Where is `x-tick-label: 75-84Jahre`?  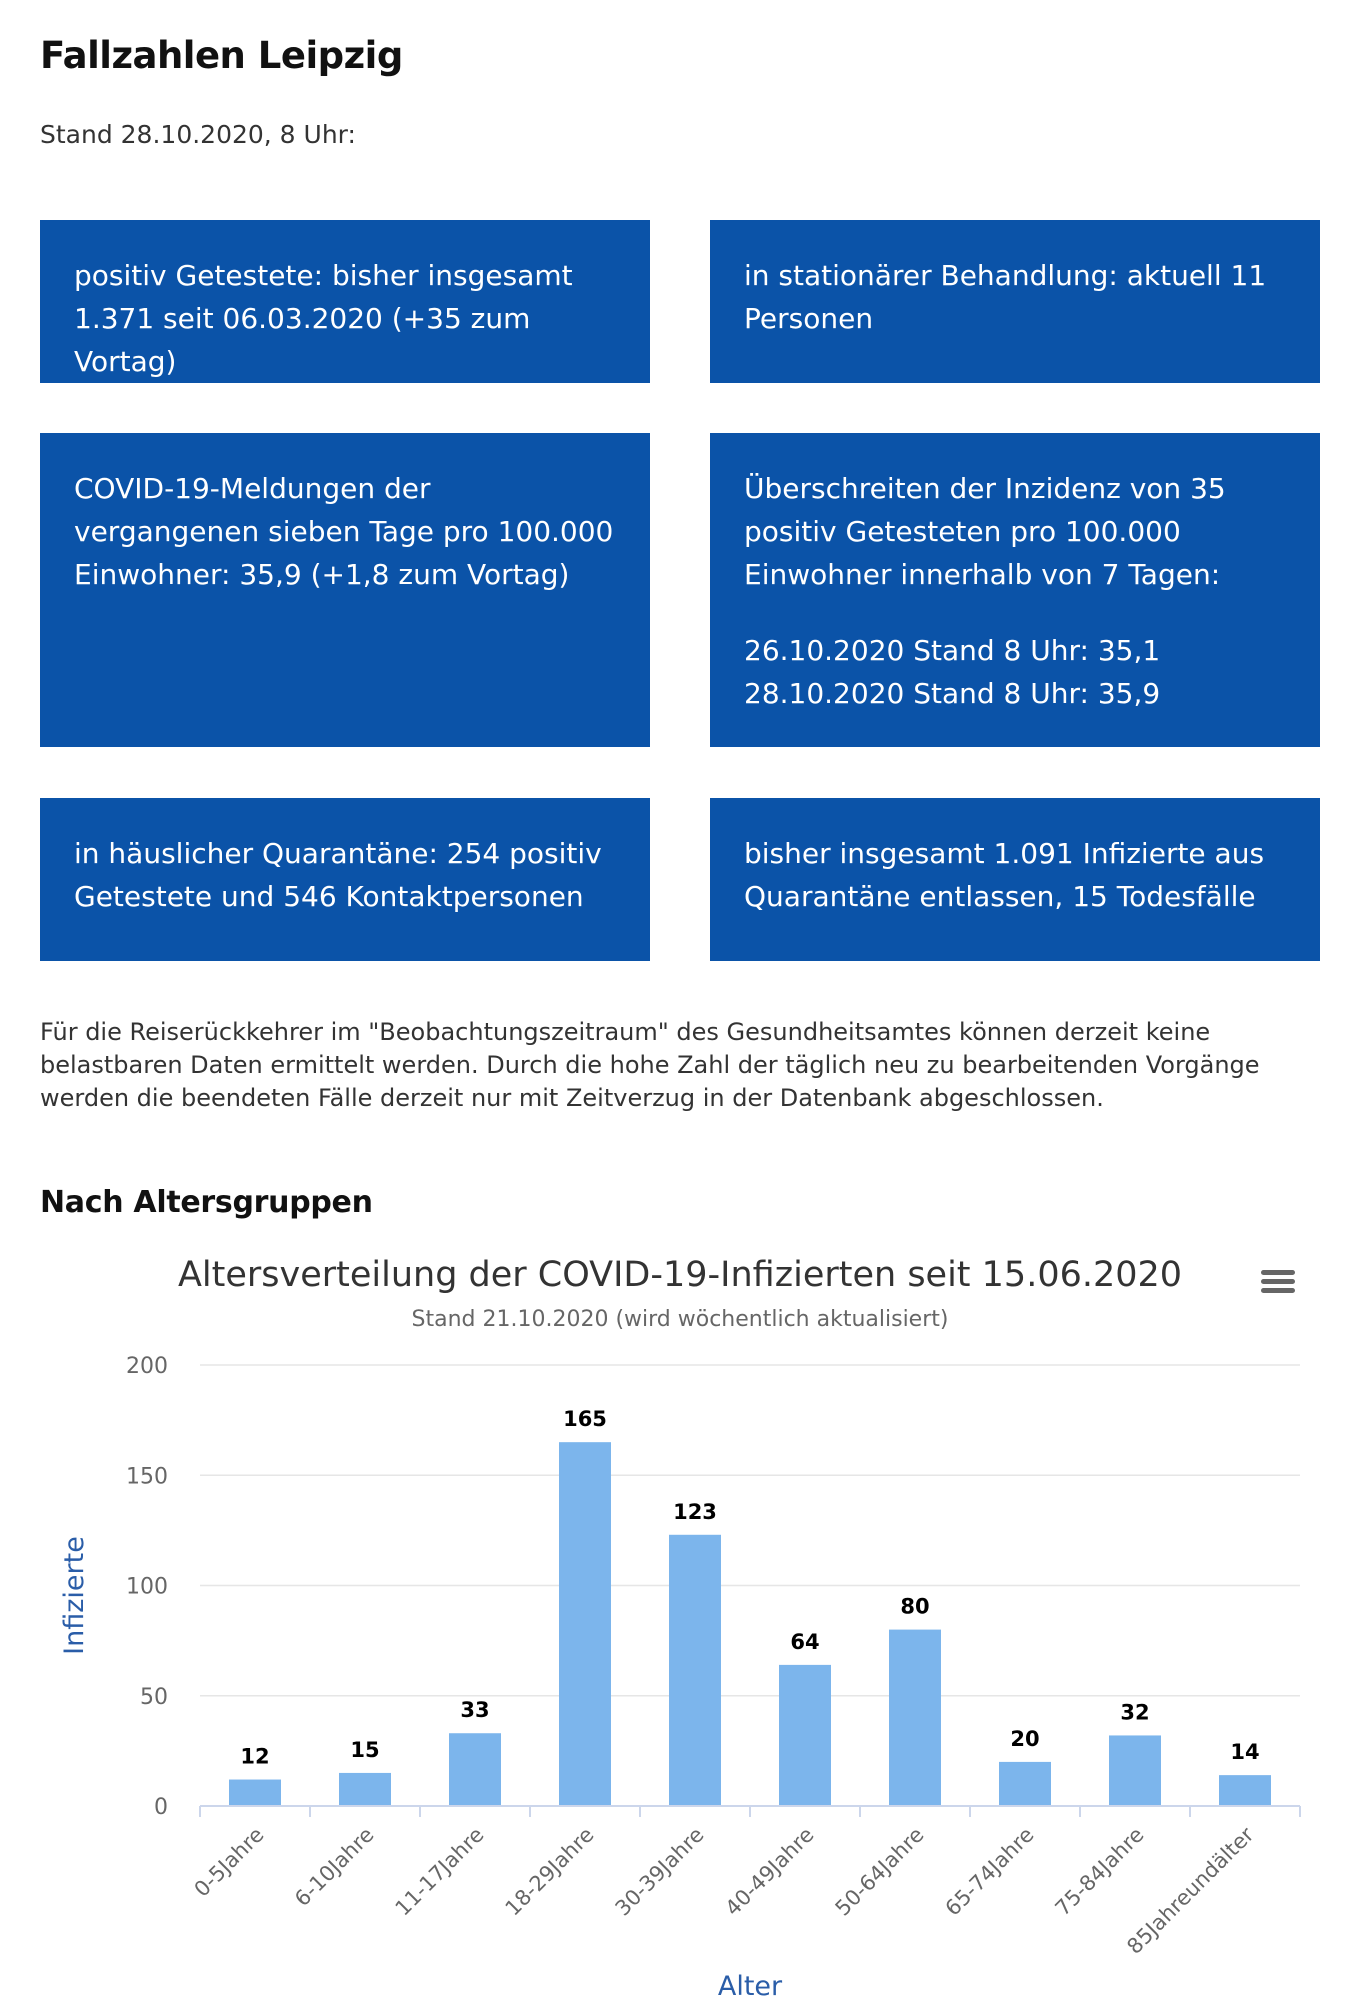 x-tick-label: 75-84Jahre is located at coordinates (1100, 1872).